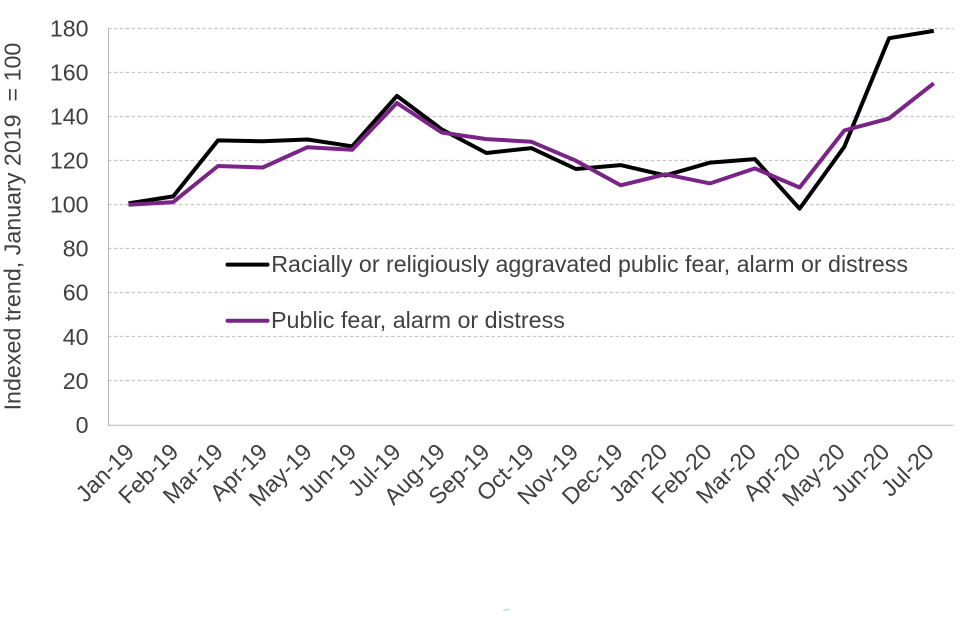 This screenshot has height=640, width=960. I want to click on svg-text: 180, so click(69, 28).